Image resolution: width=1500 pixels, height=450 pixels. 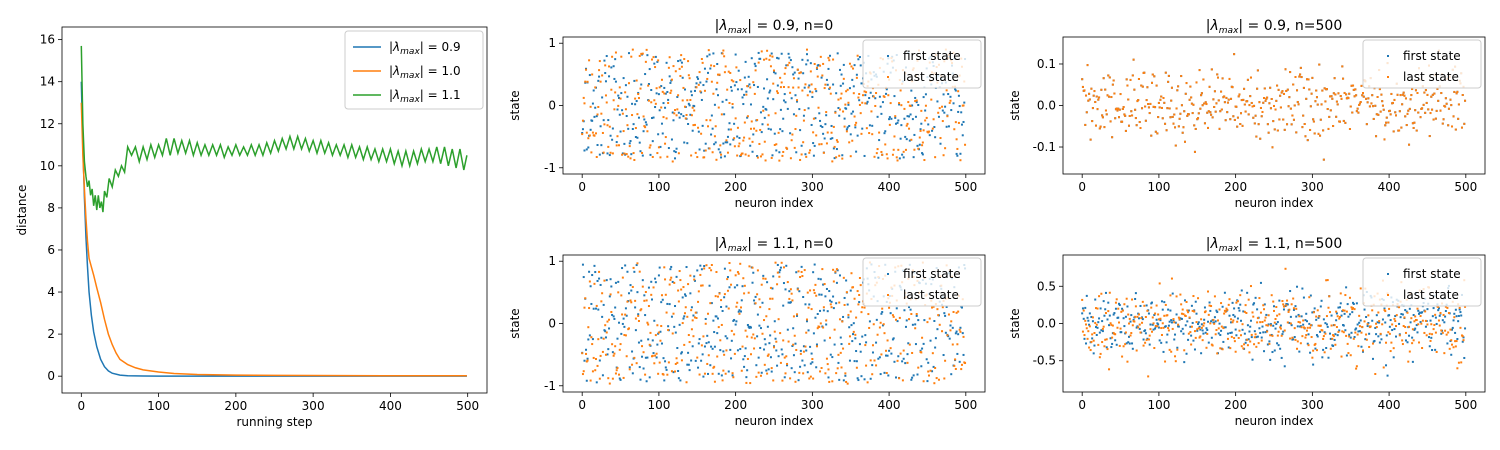 I want to click on x-axis-label: running step, so click(x=274, y=422).